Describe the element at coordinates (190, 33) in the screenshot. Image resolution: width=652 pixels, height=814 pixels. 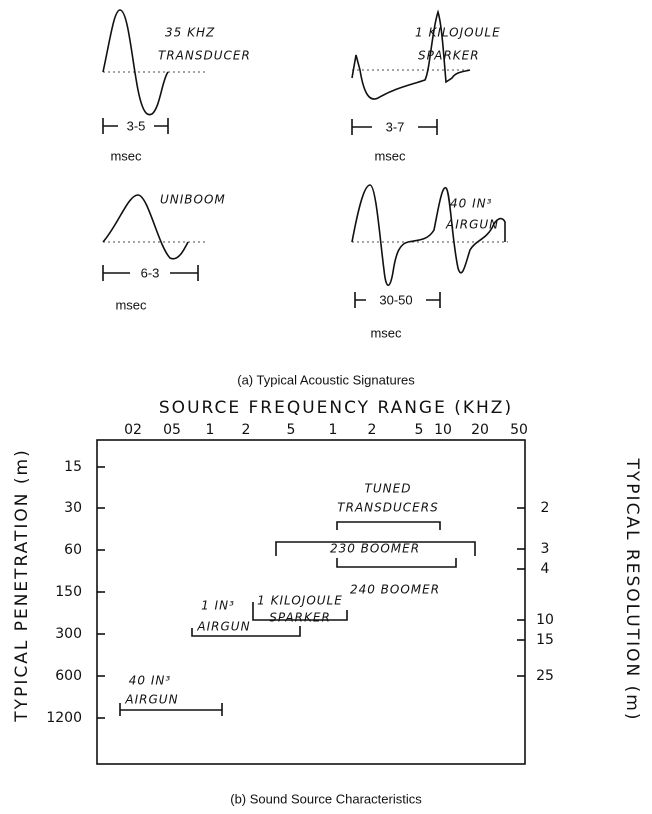
I see `label: 35 KHZ` at that location.